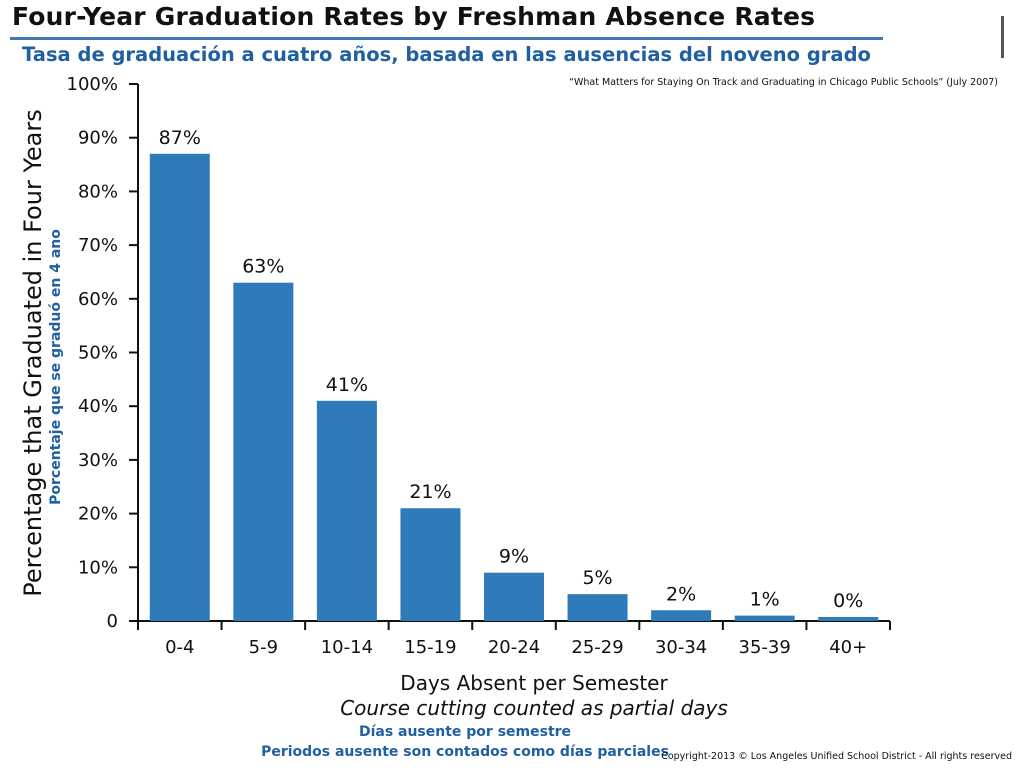 The width and height of the screenshot is (1024, 768). I want to click on category-label: 10-14, so click(347, 647).